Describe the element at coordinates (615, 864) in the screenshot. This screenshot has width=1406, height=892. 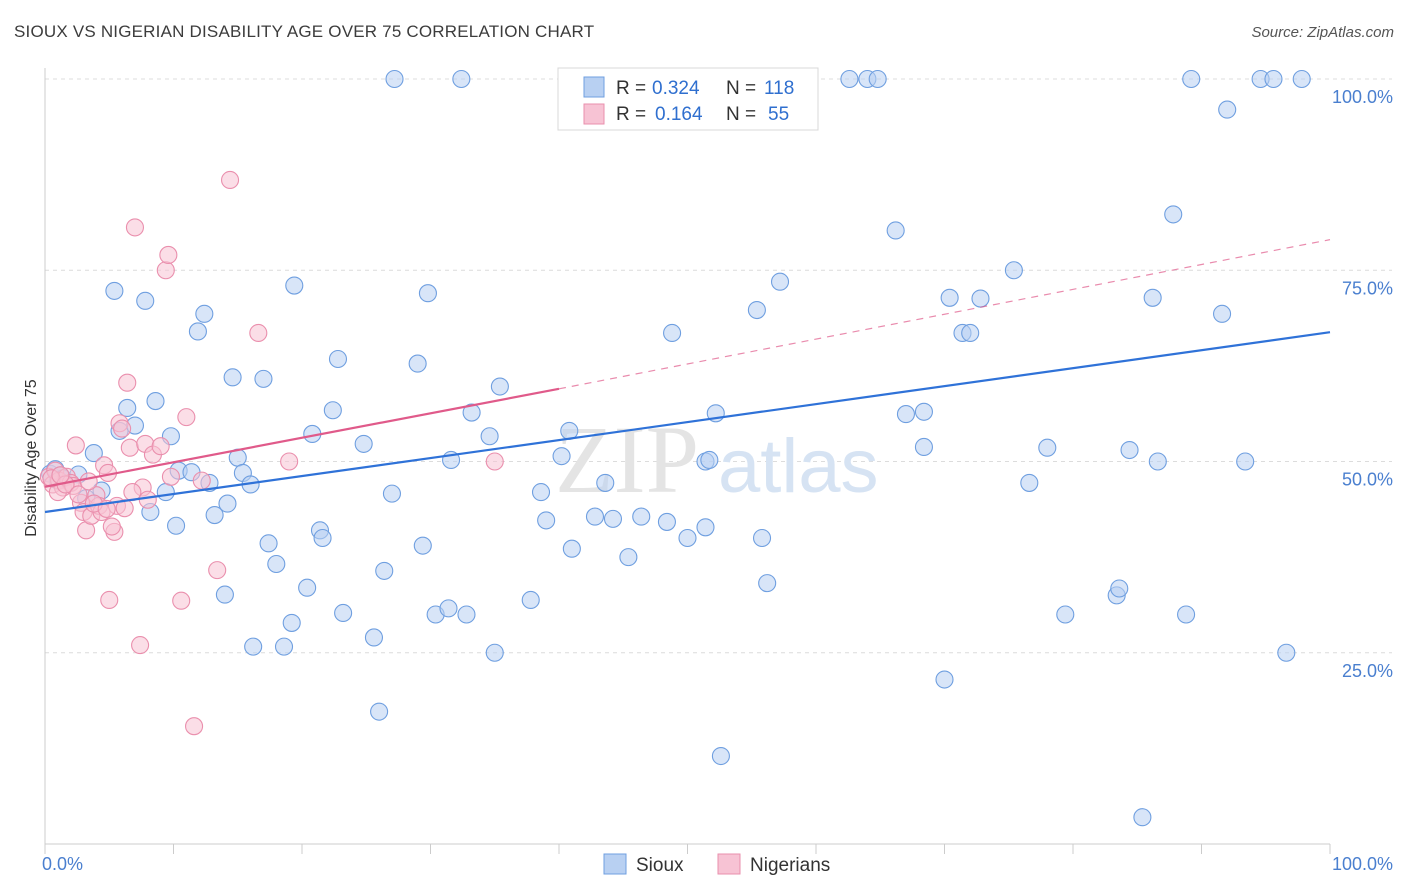
I see `bottom-legend-swatch-sioux` at that location.